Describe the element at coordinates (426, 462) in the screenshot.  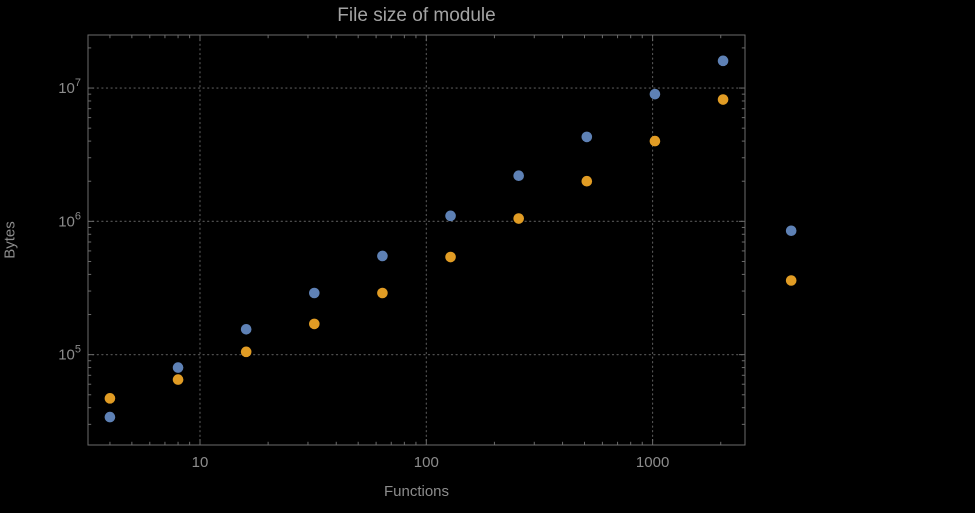
I see `x-tick-label: 100` at that location.